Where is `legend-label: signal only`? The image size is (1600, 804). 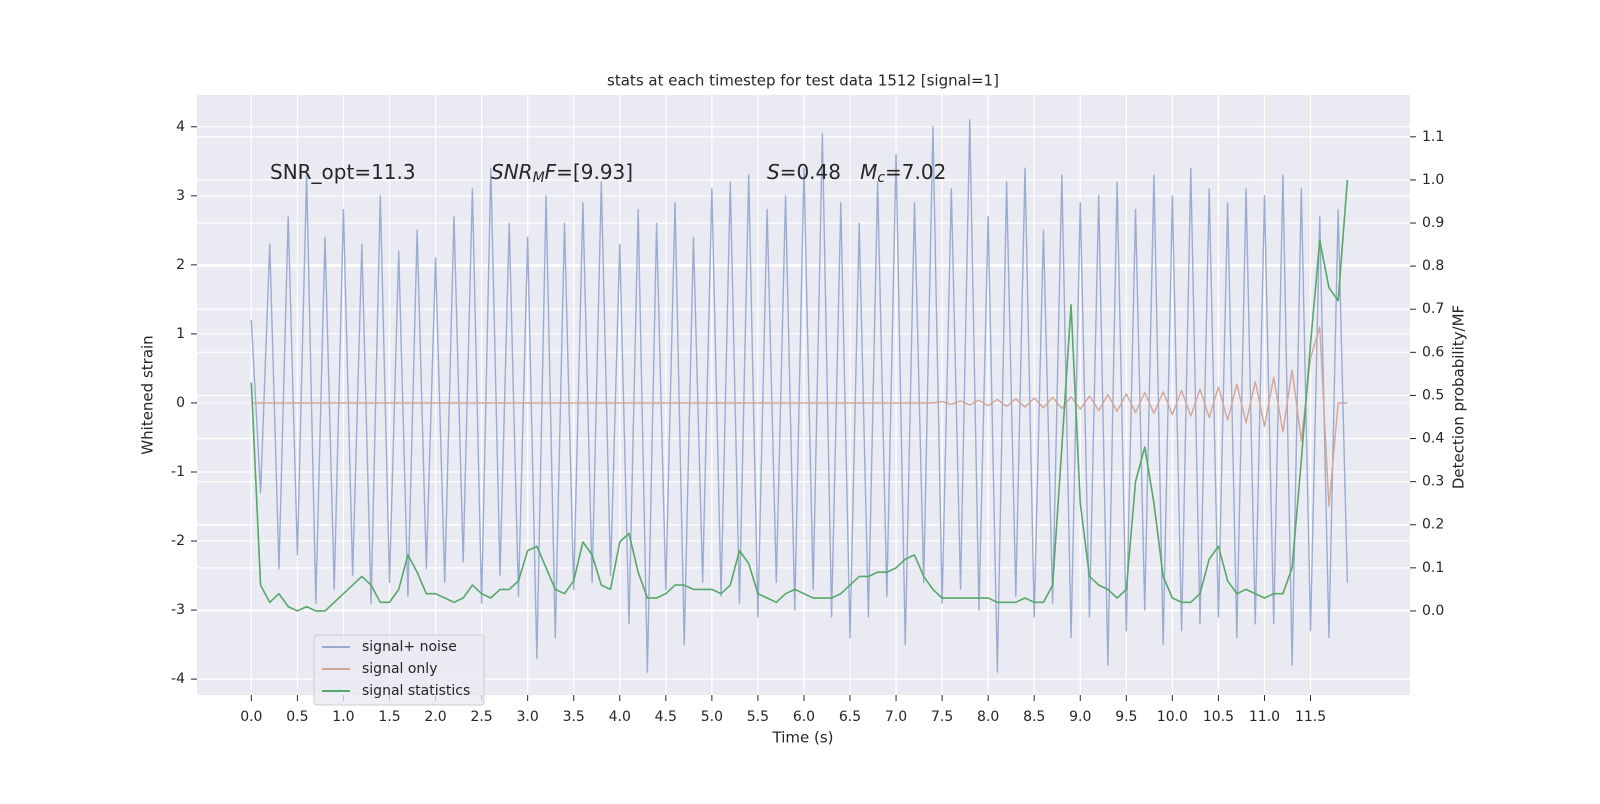 legend-label: signal only is located at coordinates (399, 669).